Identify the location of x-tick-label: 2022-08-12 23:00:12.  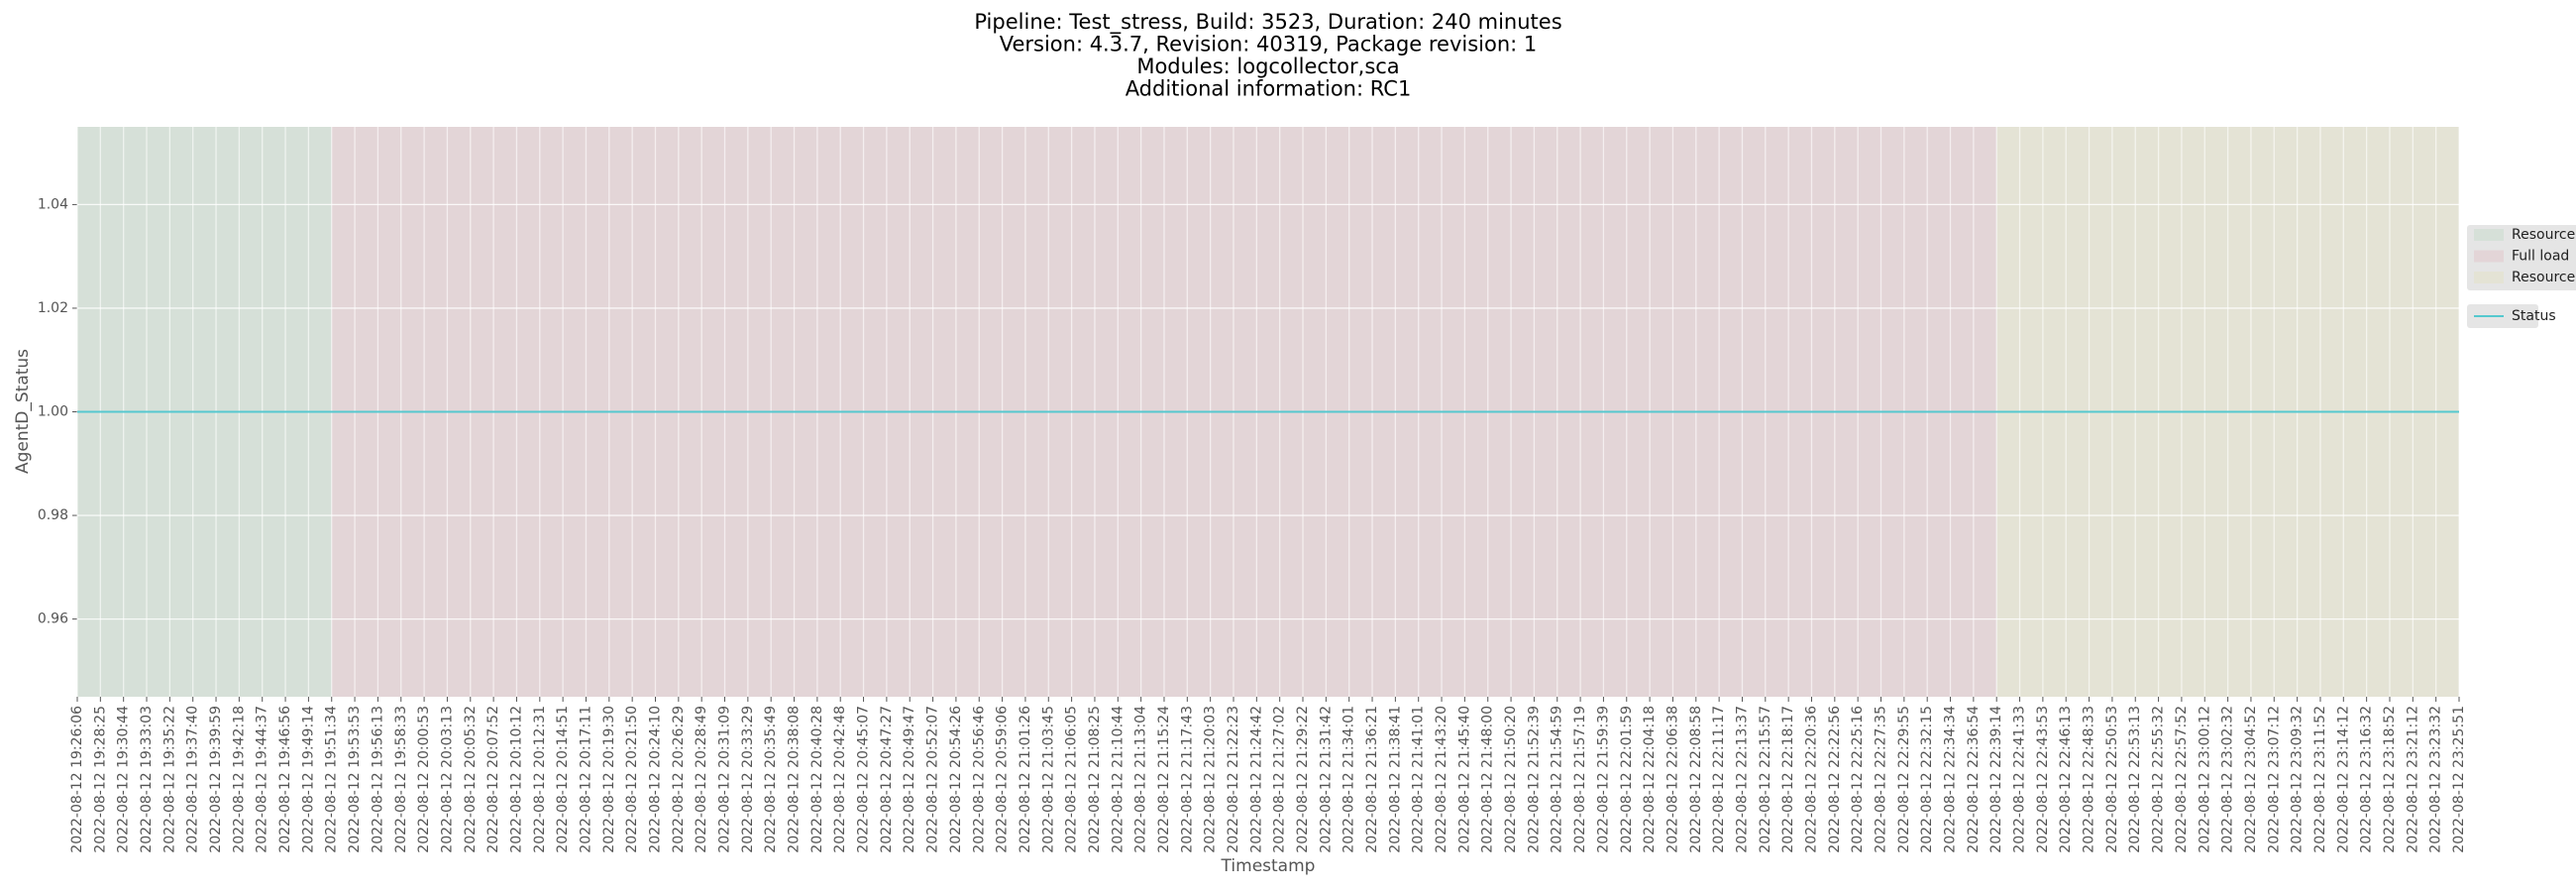
(2204, 780).